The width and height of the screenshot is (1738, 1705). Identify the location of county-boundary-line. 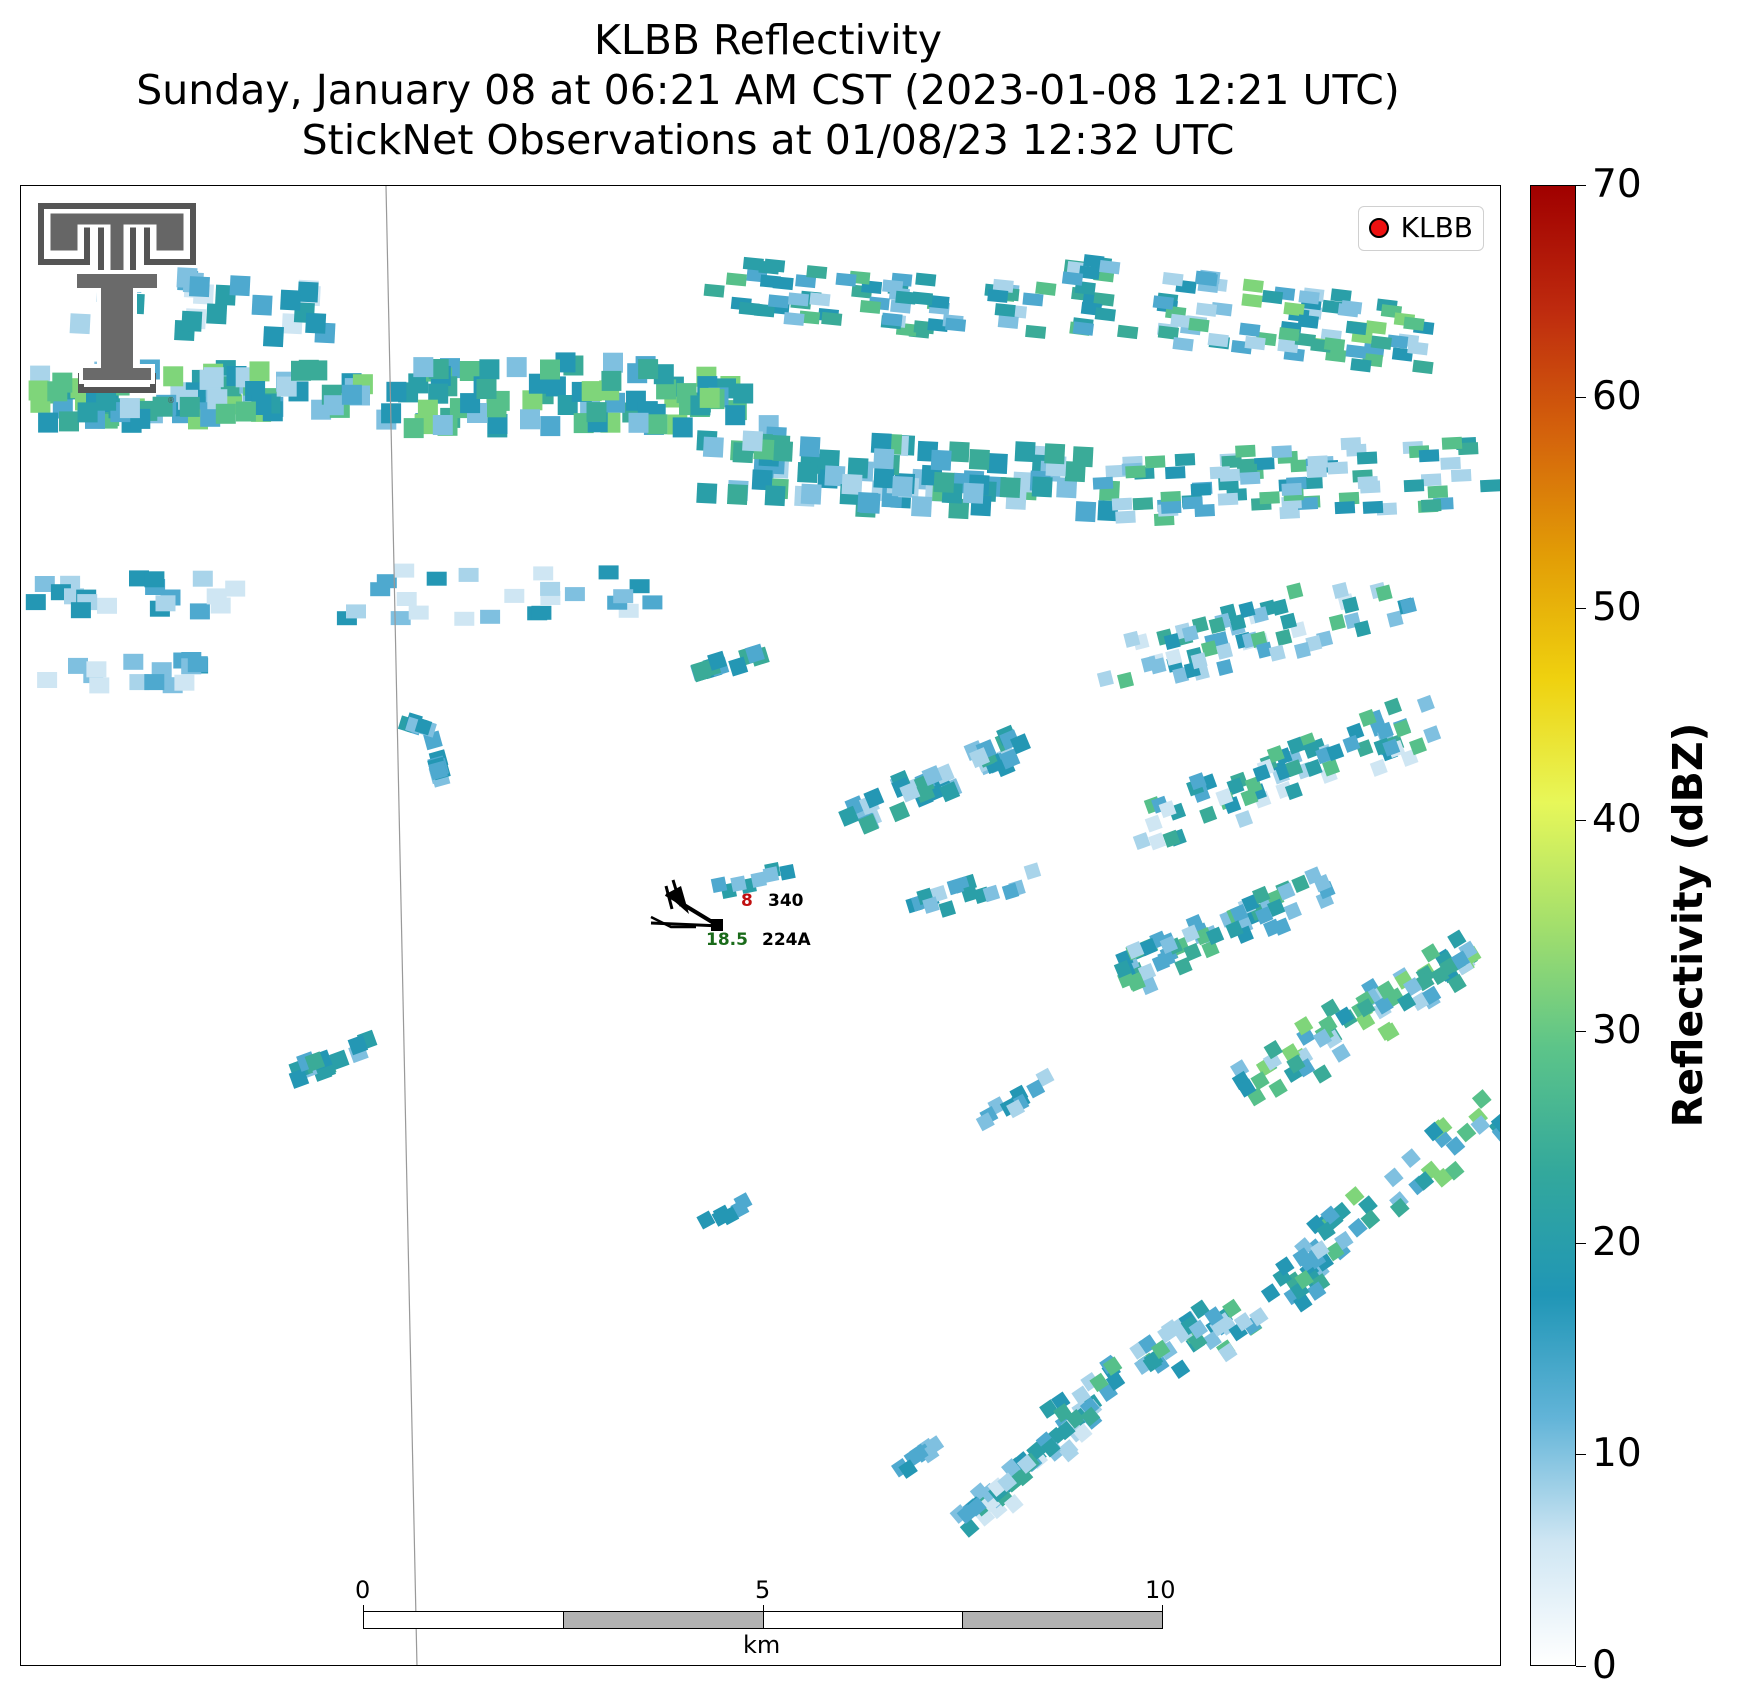
(401, 925).